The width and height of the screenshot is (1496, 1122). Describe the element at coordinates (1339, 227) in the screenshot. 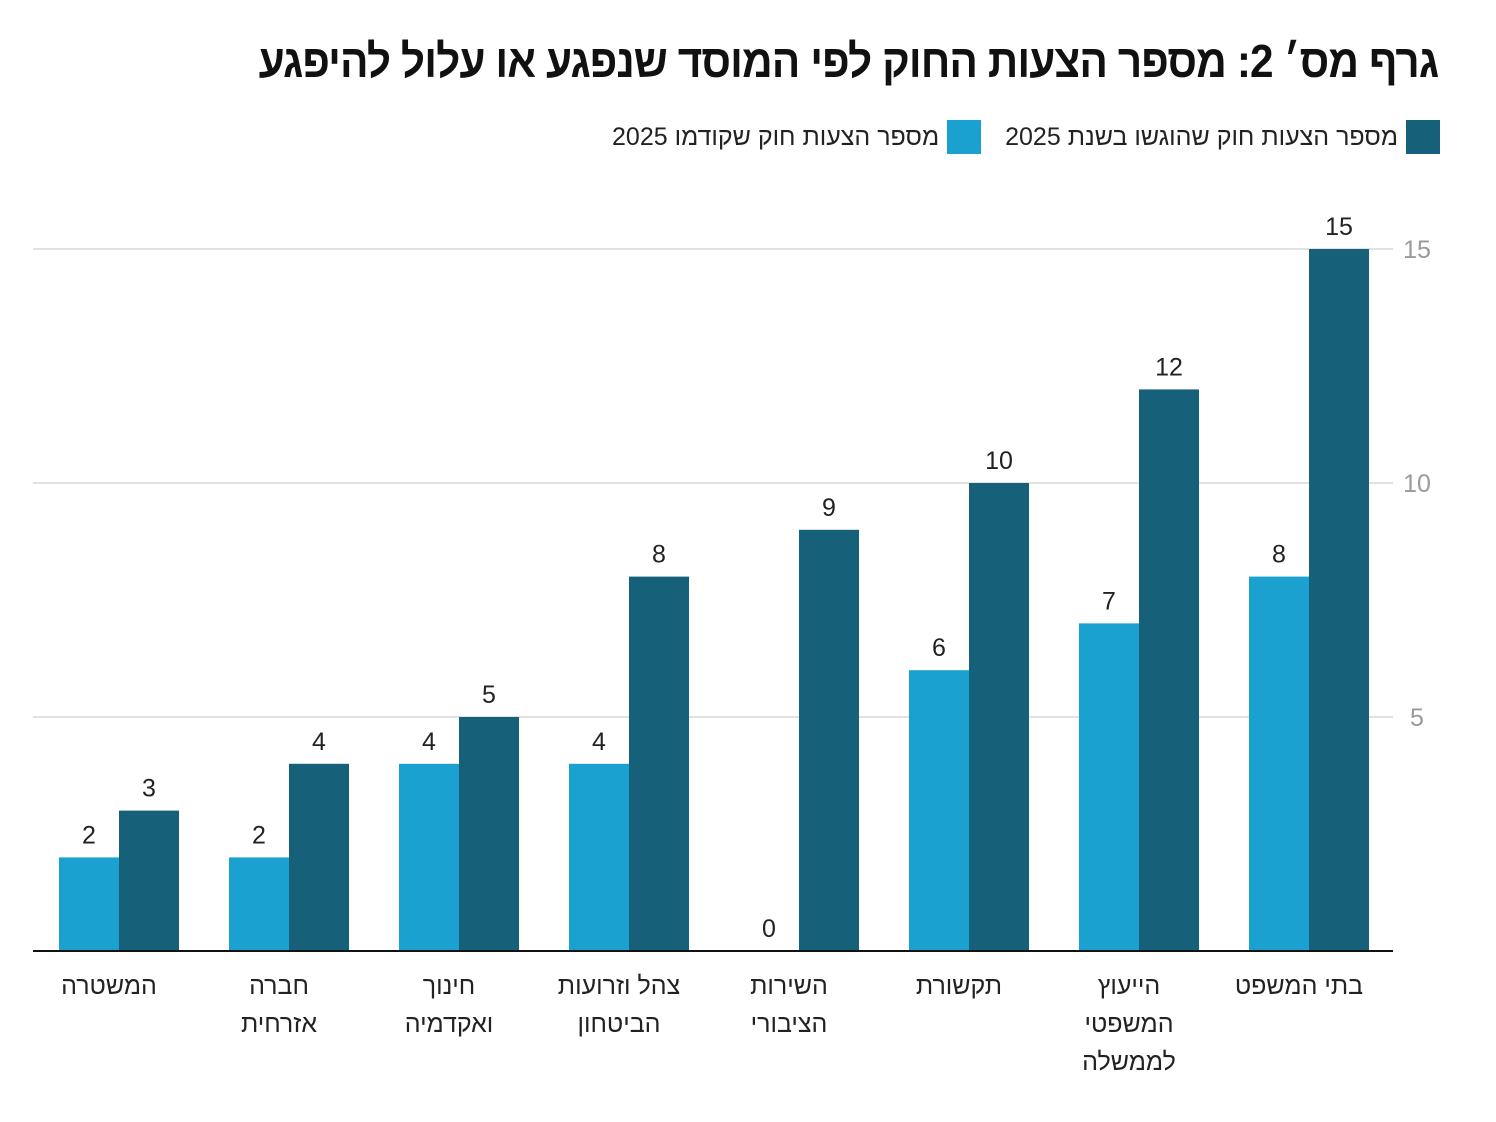

I see `data-label-submitted: 15` at that location.